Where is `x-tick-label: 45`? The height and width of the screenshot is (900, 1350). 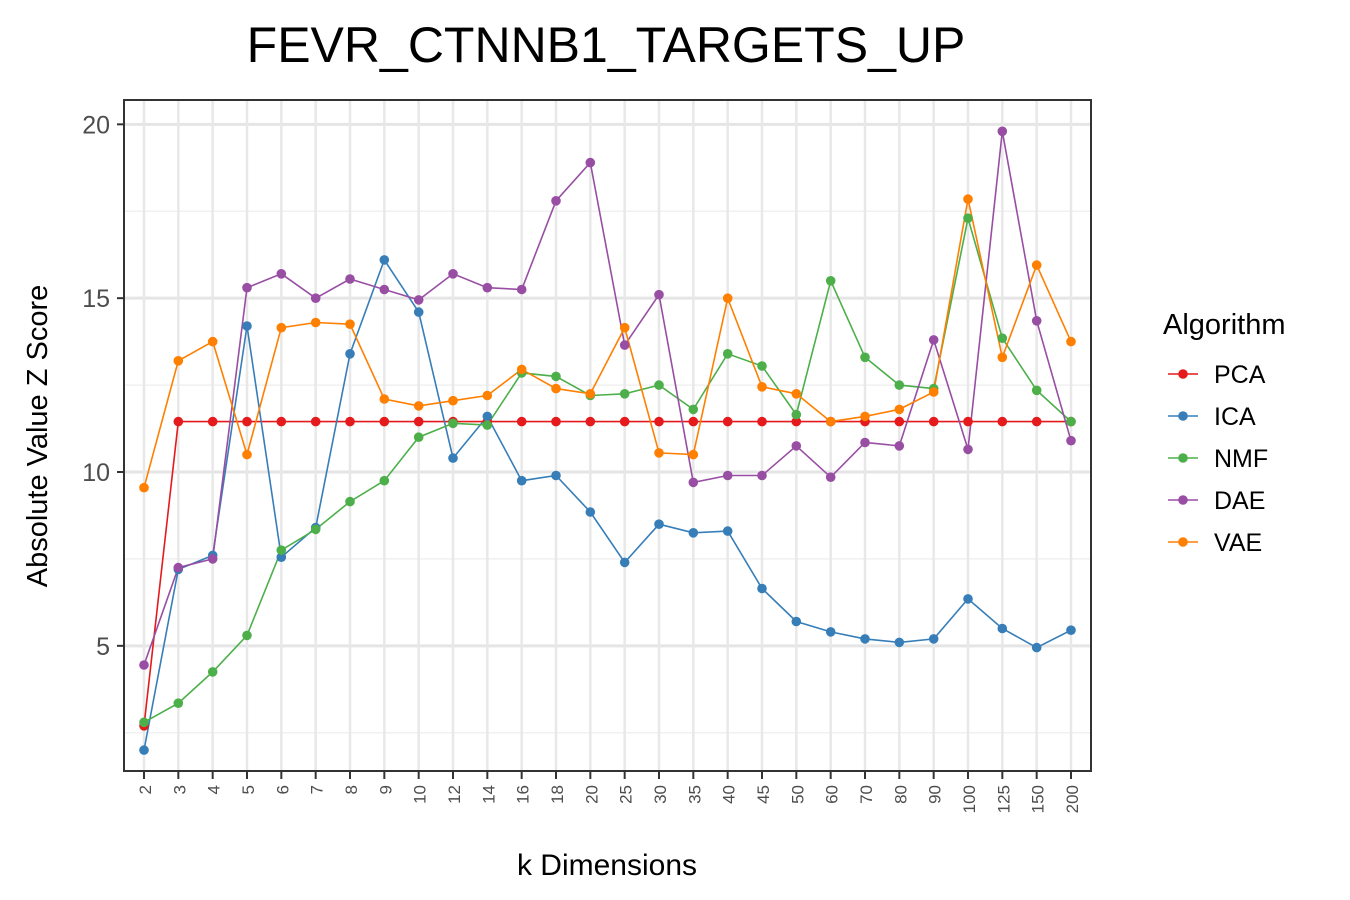 x-tick-label: 45 is located at coordinates (763, 794).